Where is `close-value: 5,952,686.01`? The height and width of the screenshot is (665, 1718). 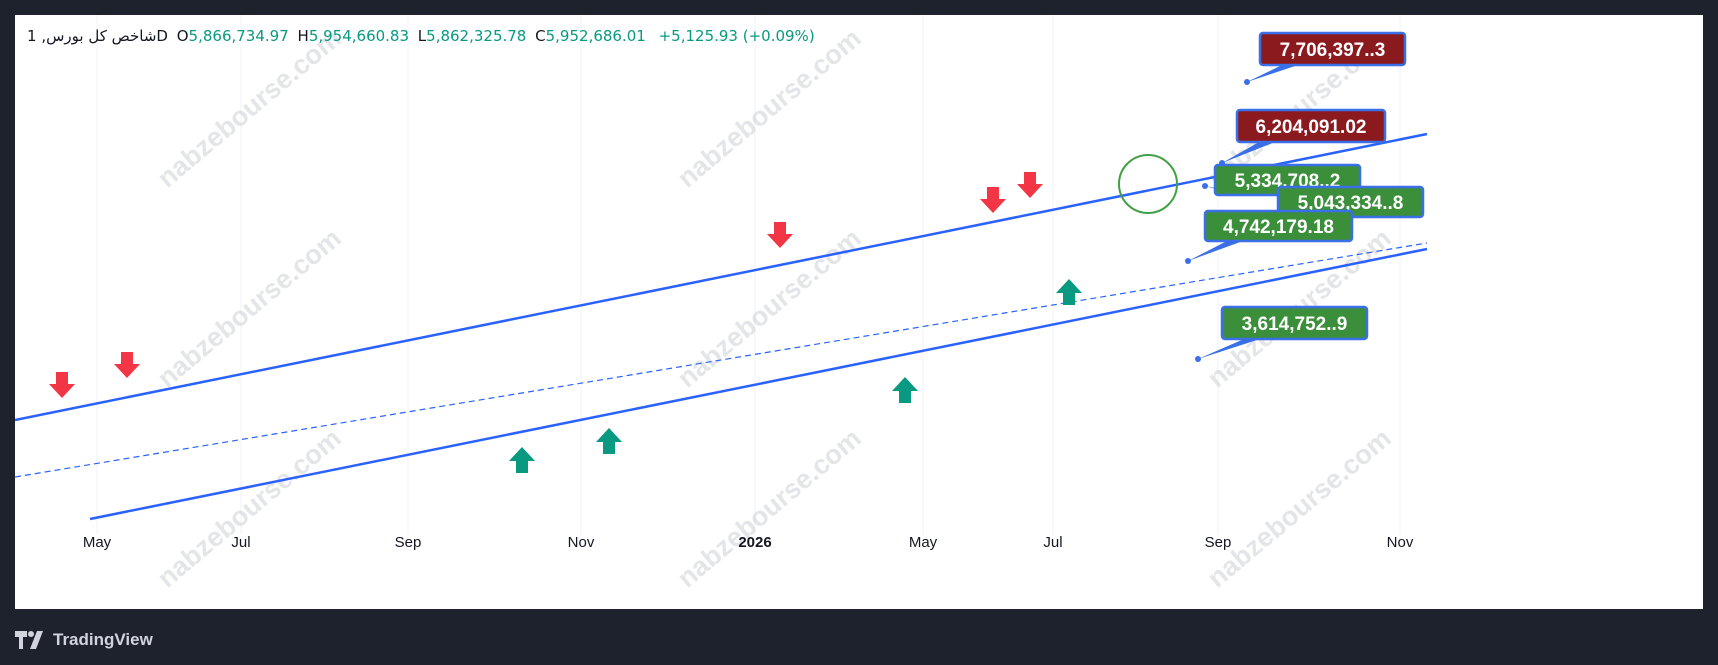 close-value: 5,952,686.01 is located at coordinates (595, 36).